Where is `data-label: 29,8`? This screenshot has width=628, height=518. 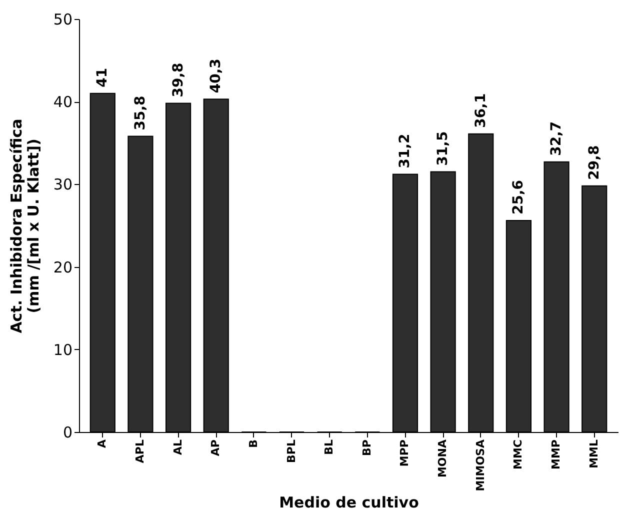
data-label: 29,8 is located at coordinates (594, 162).